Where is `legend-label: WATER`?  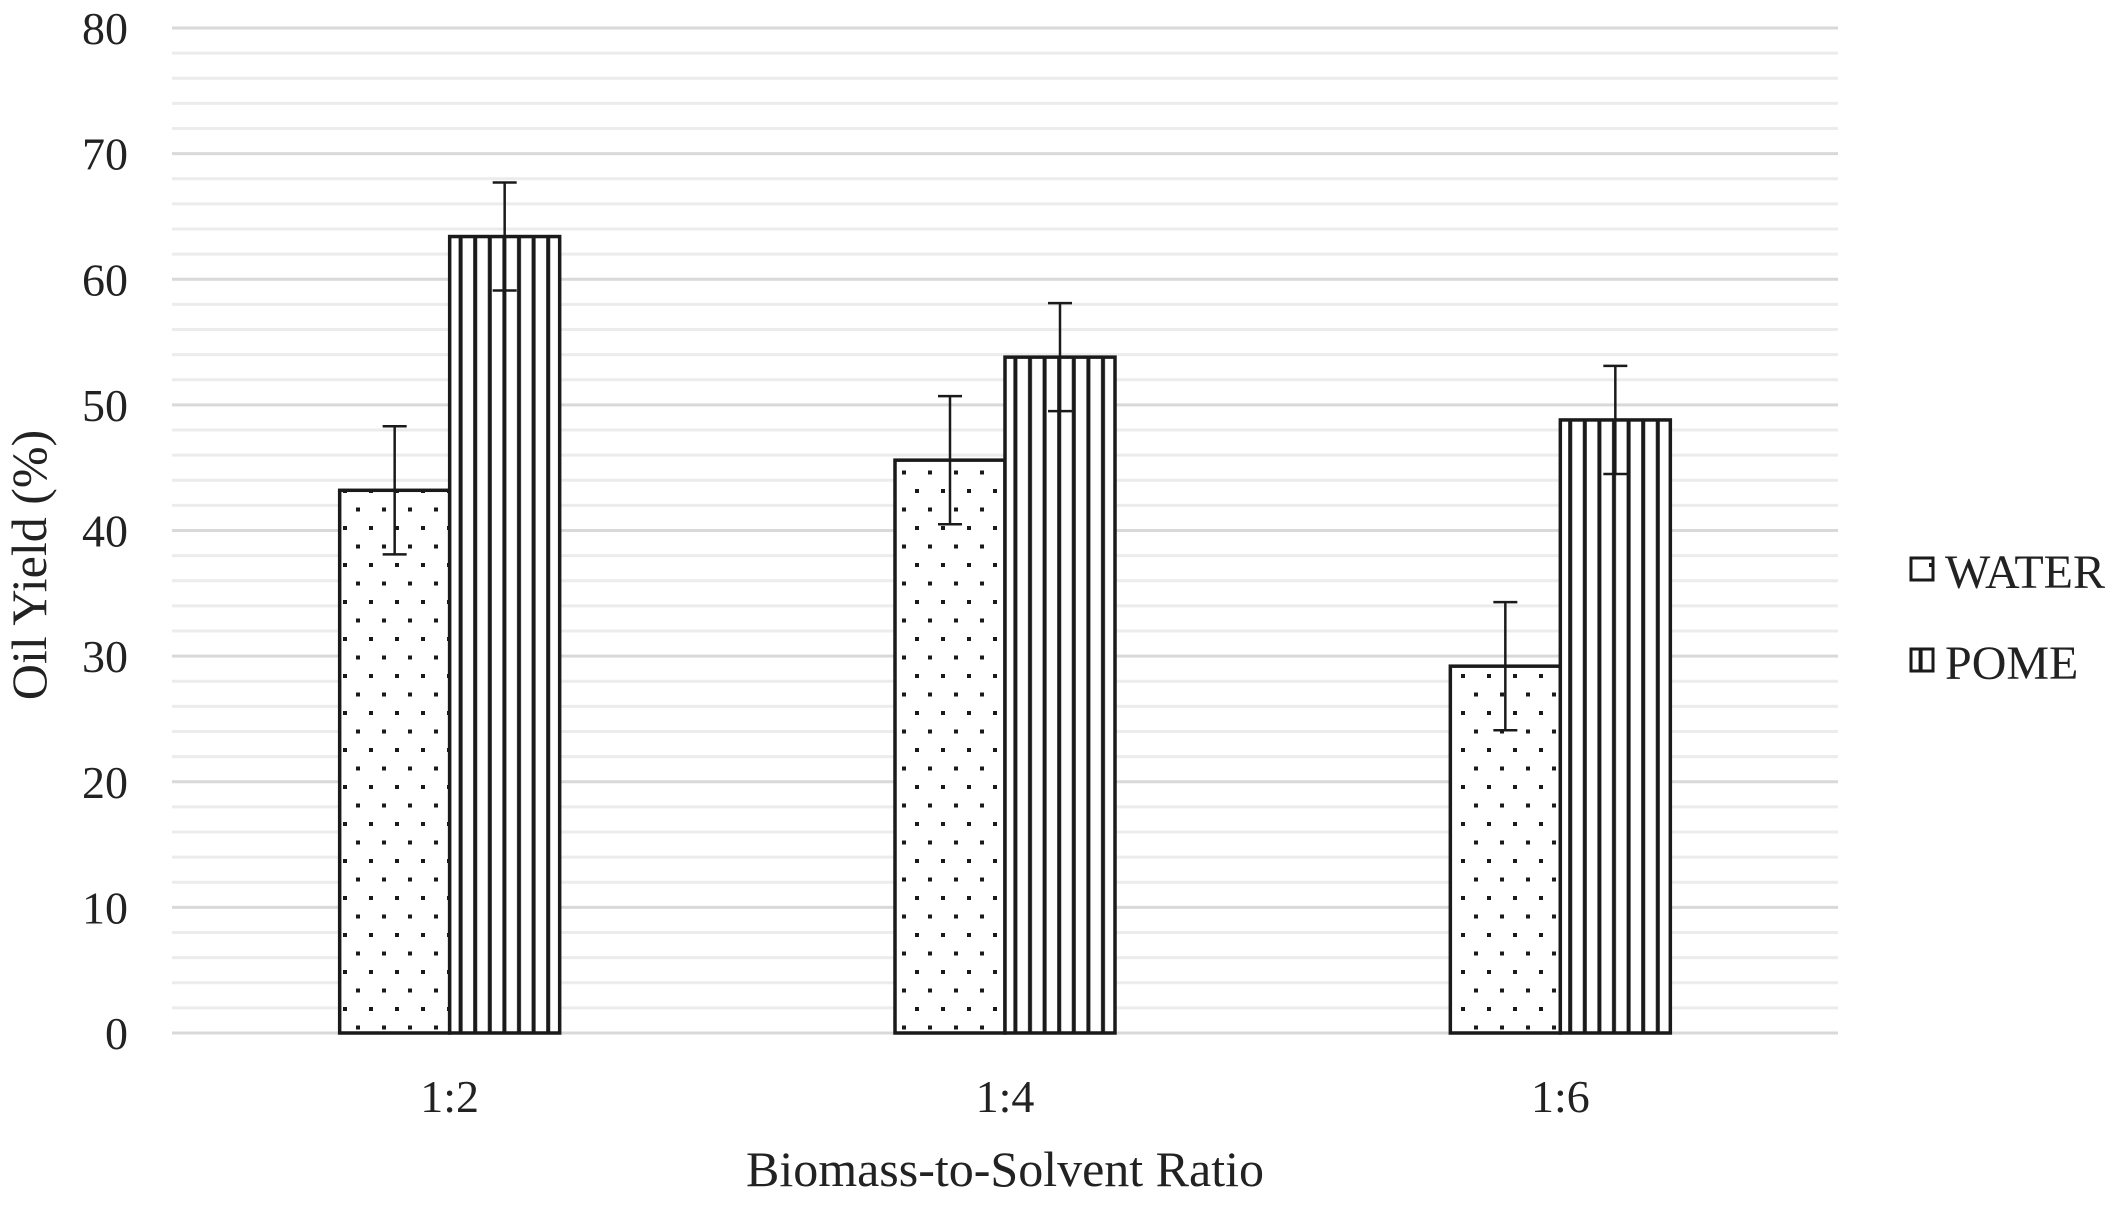 legend-label: WATER is located at coordinates (2025, 572).